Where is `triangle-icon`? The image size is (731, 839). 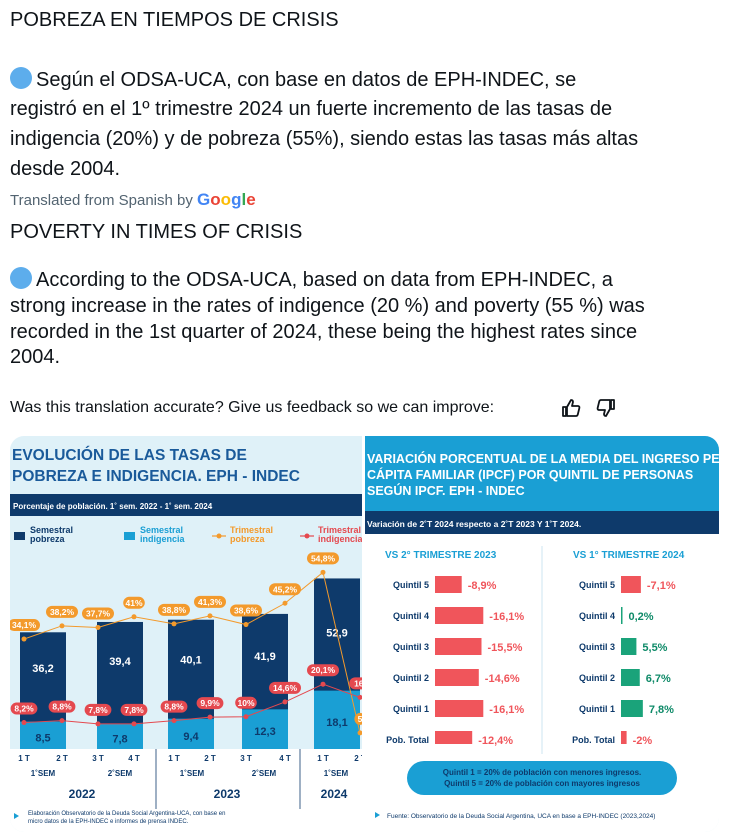
triangle-icon is located at coordinates (16, 816).